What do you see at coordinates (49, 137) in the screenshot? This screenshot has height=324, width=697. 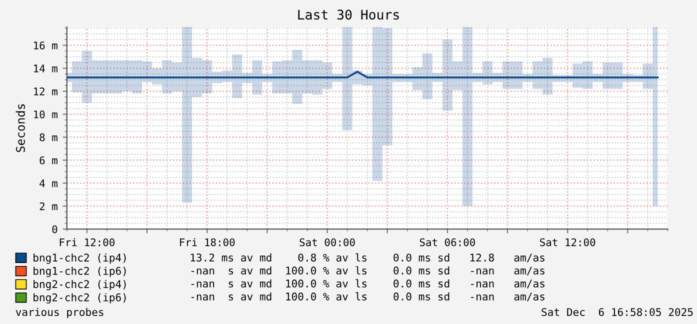 I see `y-tick-label: 8 m` at bounding box center [49, 137].